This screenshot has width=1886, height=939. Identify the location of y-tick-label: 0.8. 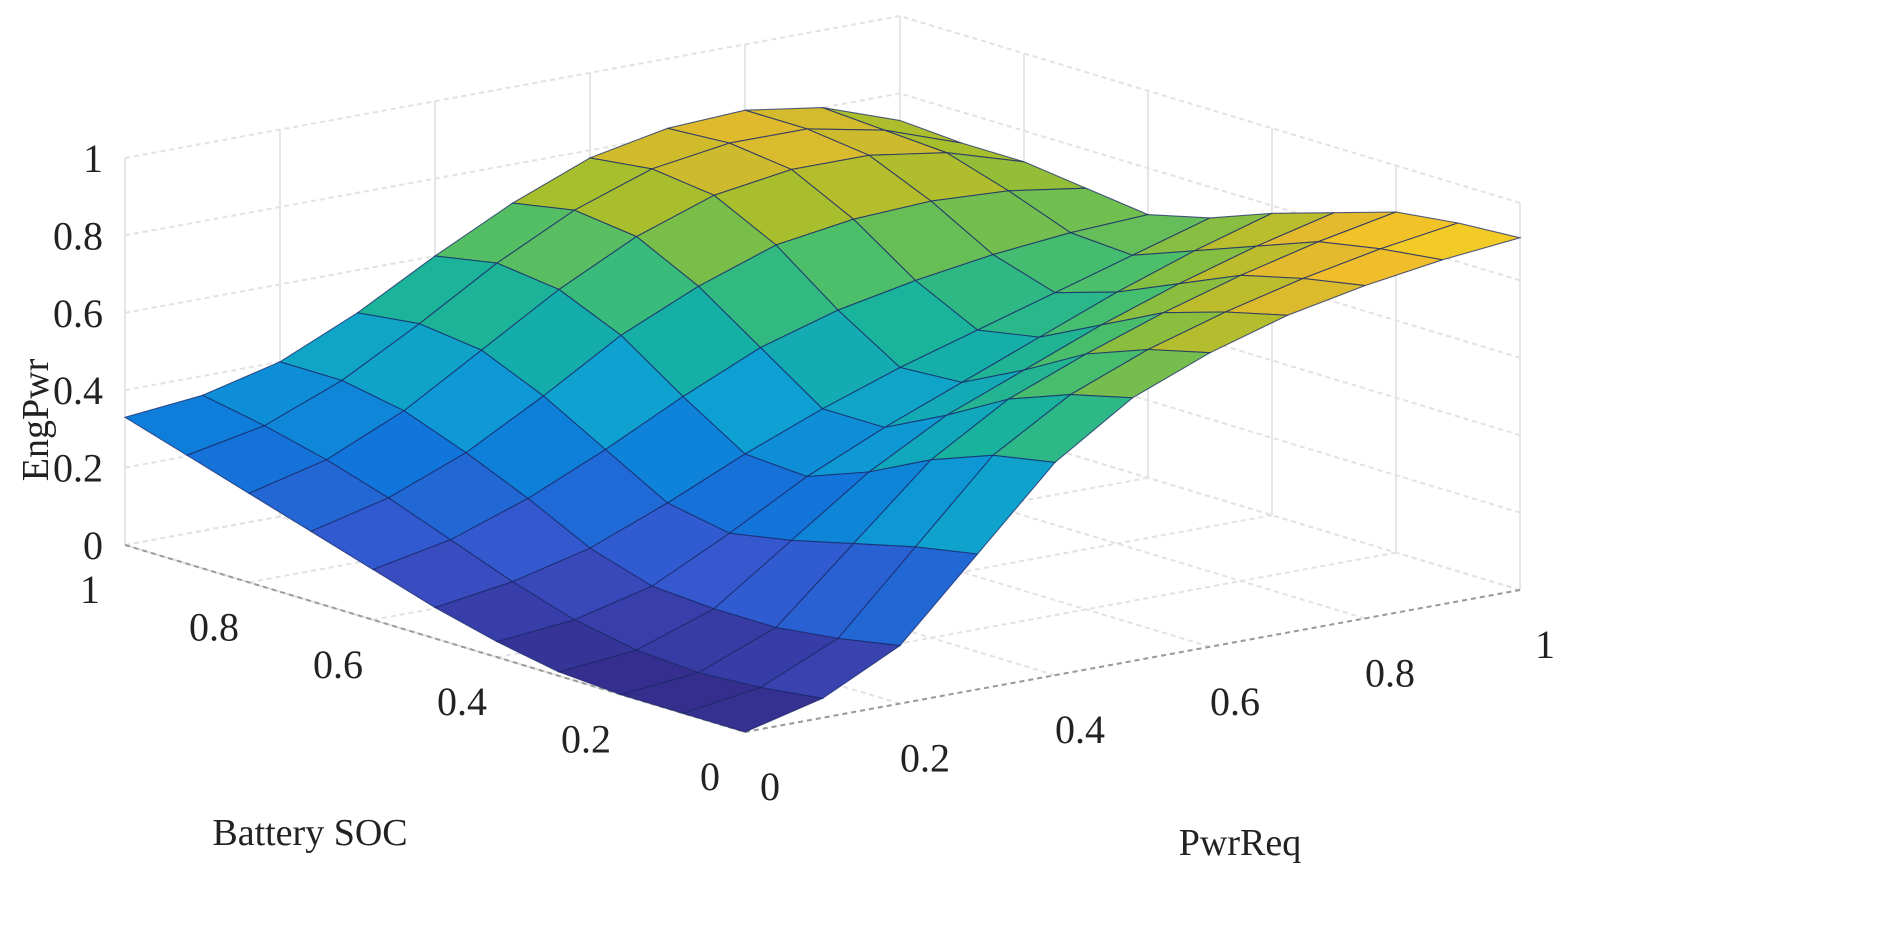
(1390, 672).